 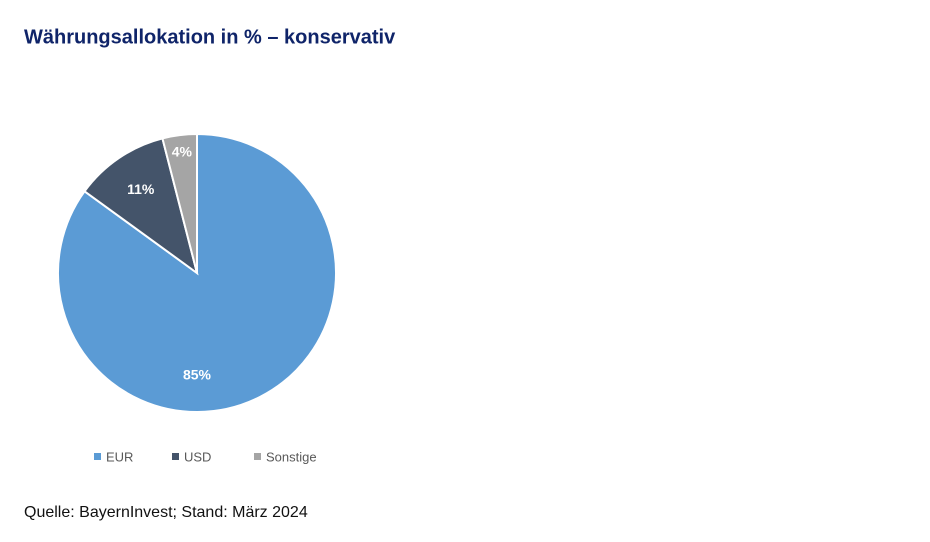 I want to click on data-label: 4%, so click(x=182, y=152).